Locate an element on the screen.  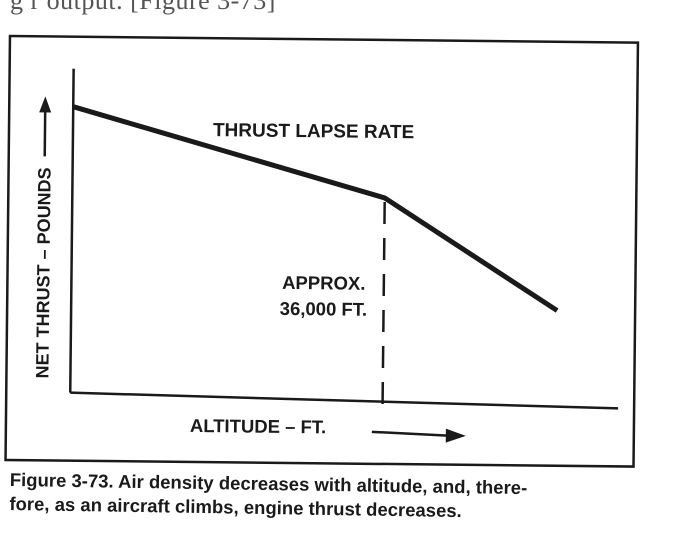
y-axis is located at coordinates (71, 230).